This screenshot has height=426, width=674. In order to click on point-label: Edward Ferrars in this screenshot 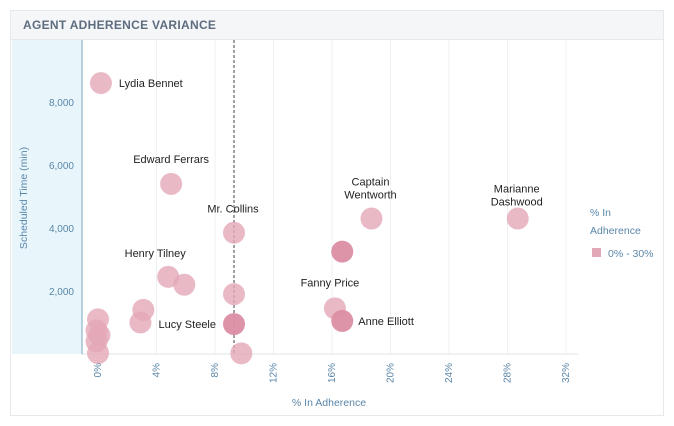, I will do `click(171, 160)`.